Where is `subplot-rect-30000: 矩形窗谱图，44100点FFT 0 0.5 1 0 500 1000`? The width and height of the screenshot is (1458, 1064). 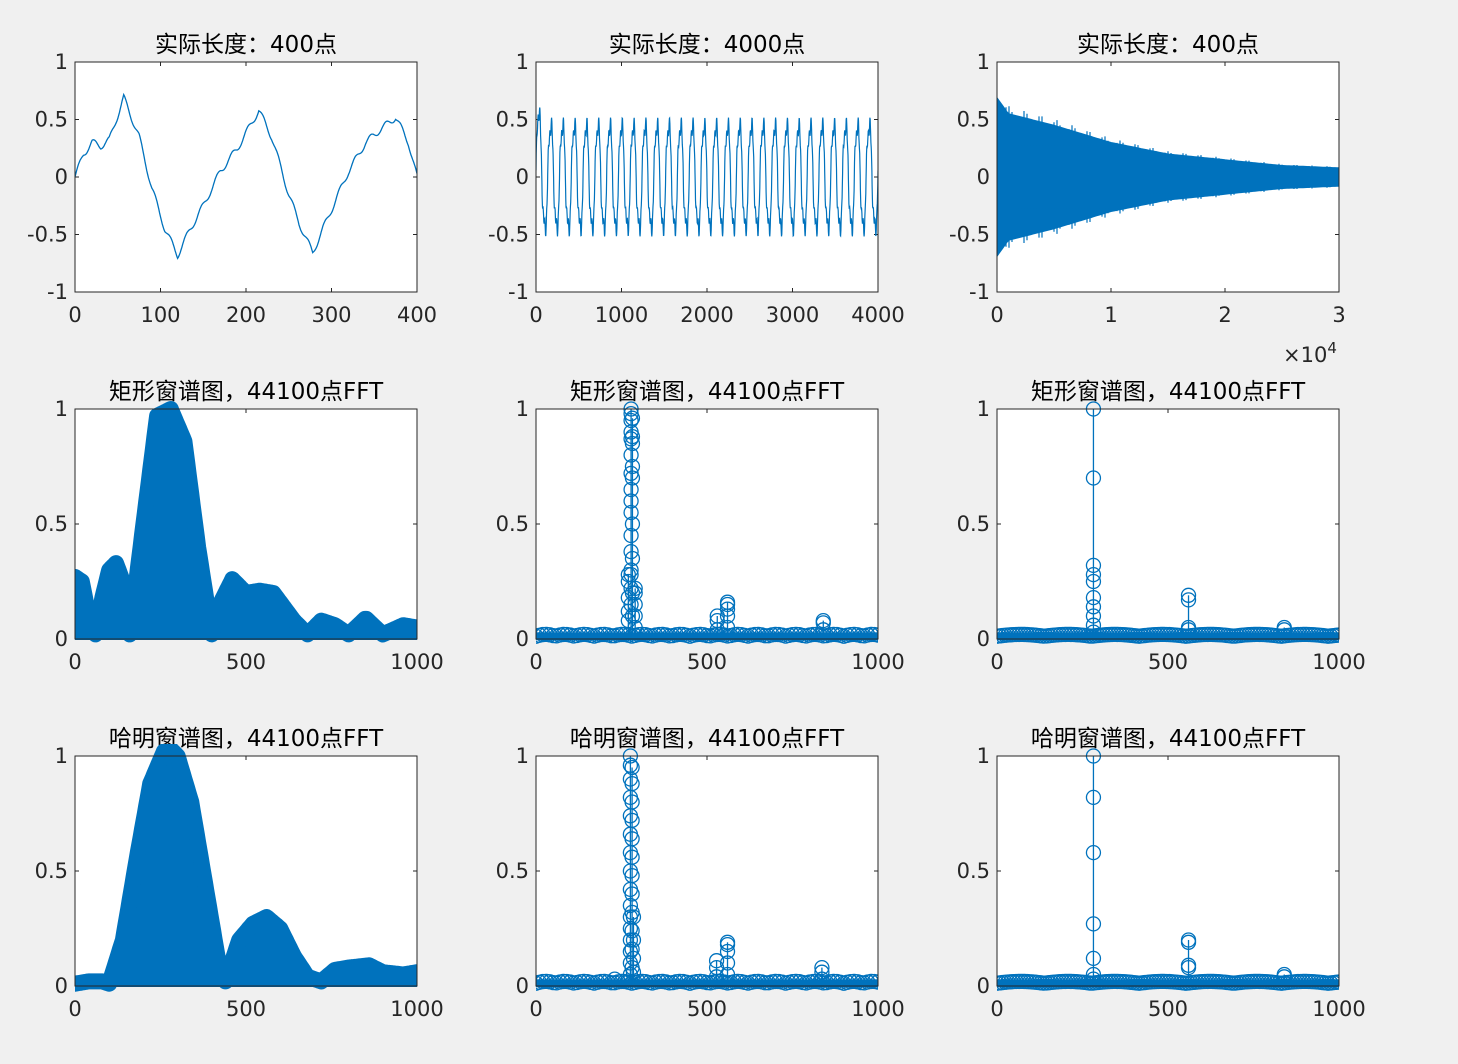
subplot-rect-30000: 矩形窗谱图，44100点FFT 0 0.5 1 0 500 1000 is located at coordinates (1161, 526).